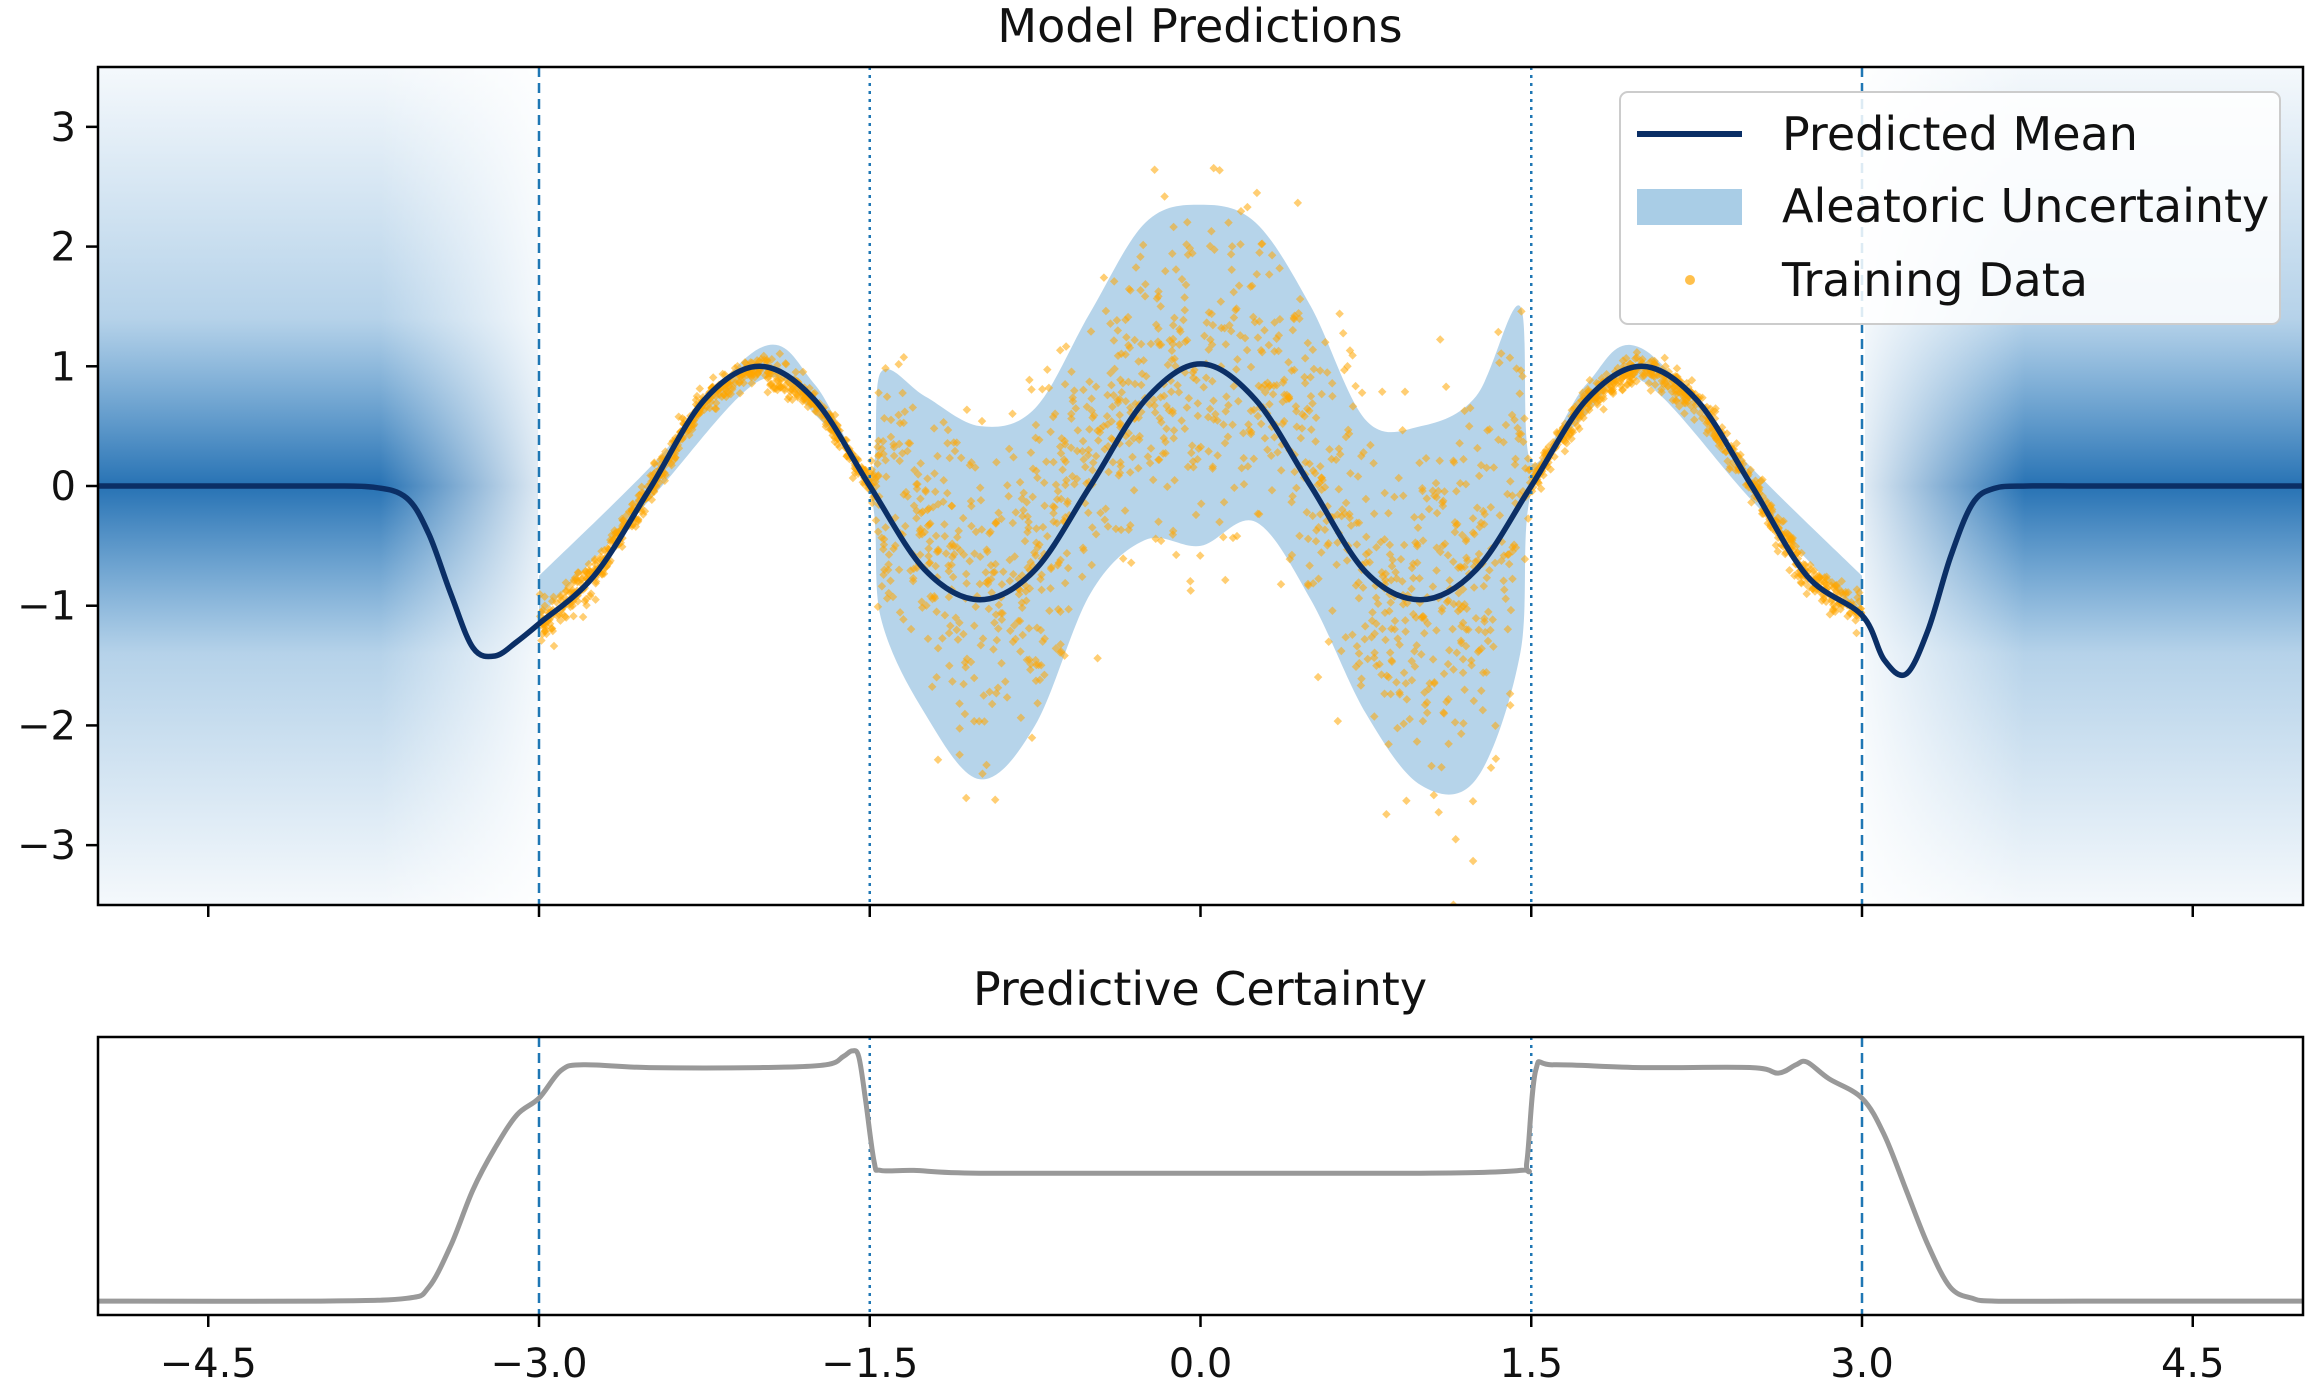 This screenshot has height=1400, width=2310. What do you see at coordinates (46, 726) in the screenshot?
I see `y-tick-label: −2` at bounding box center [46, 726].